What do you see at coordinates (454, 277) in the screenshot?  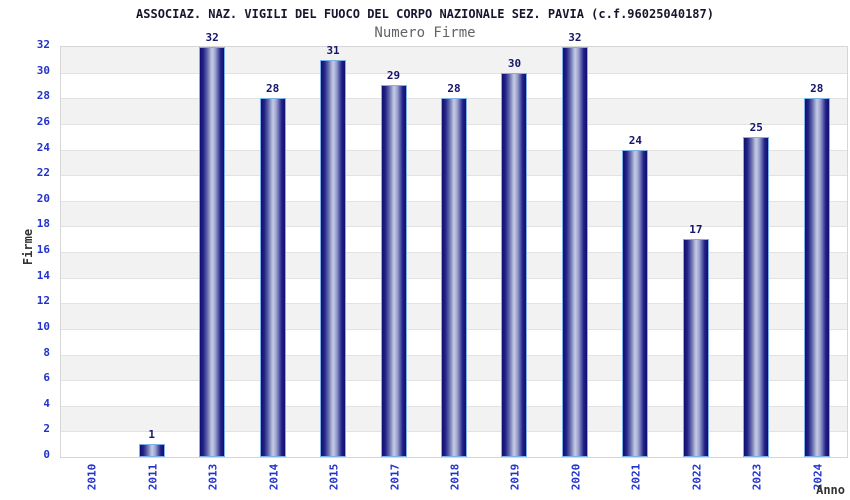 I see `bar-2018` at bounding box center [454, 277].